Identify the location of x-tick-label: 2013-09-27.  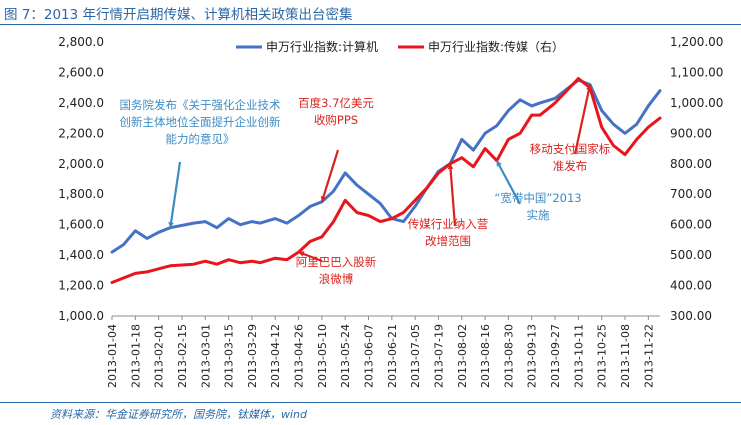
(555, 356).